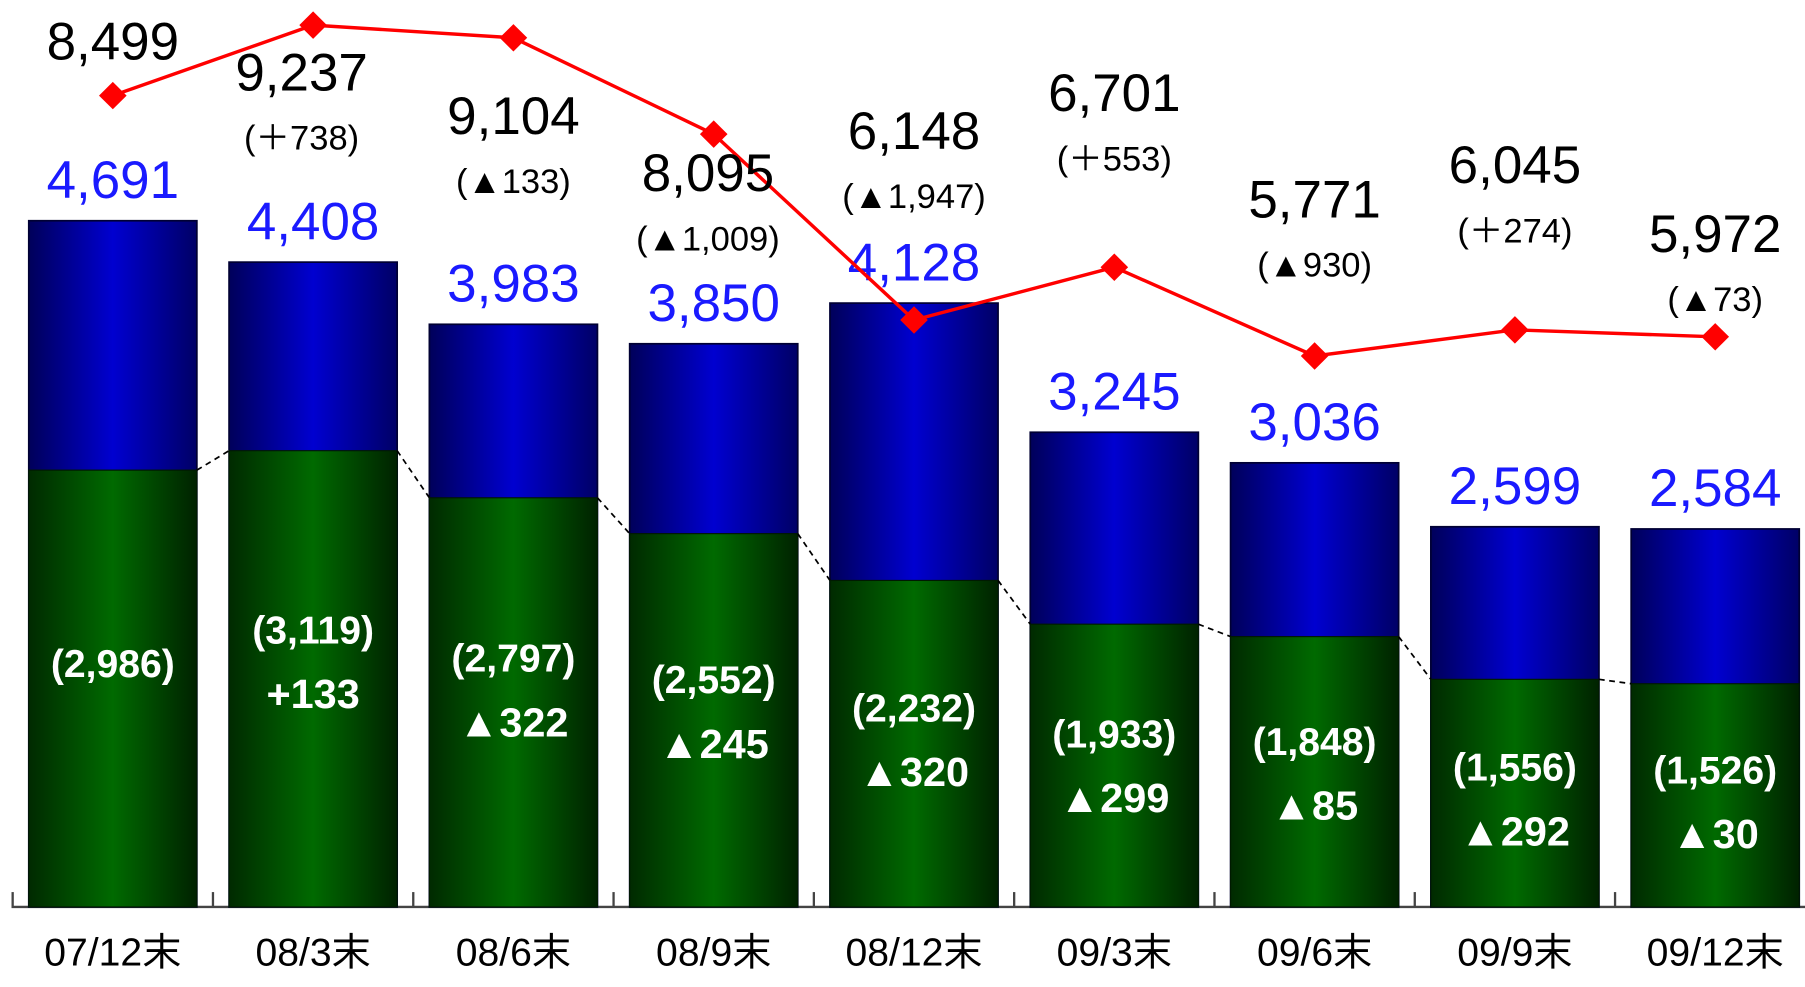  I want to click on change-label: (＋274), so click(1514, 231).